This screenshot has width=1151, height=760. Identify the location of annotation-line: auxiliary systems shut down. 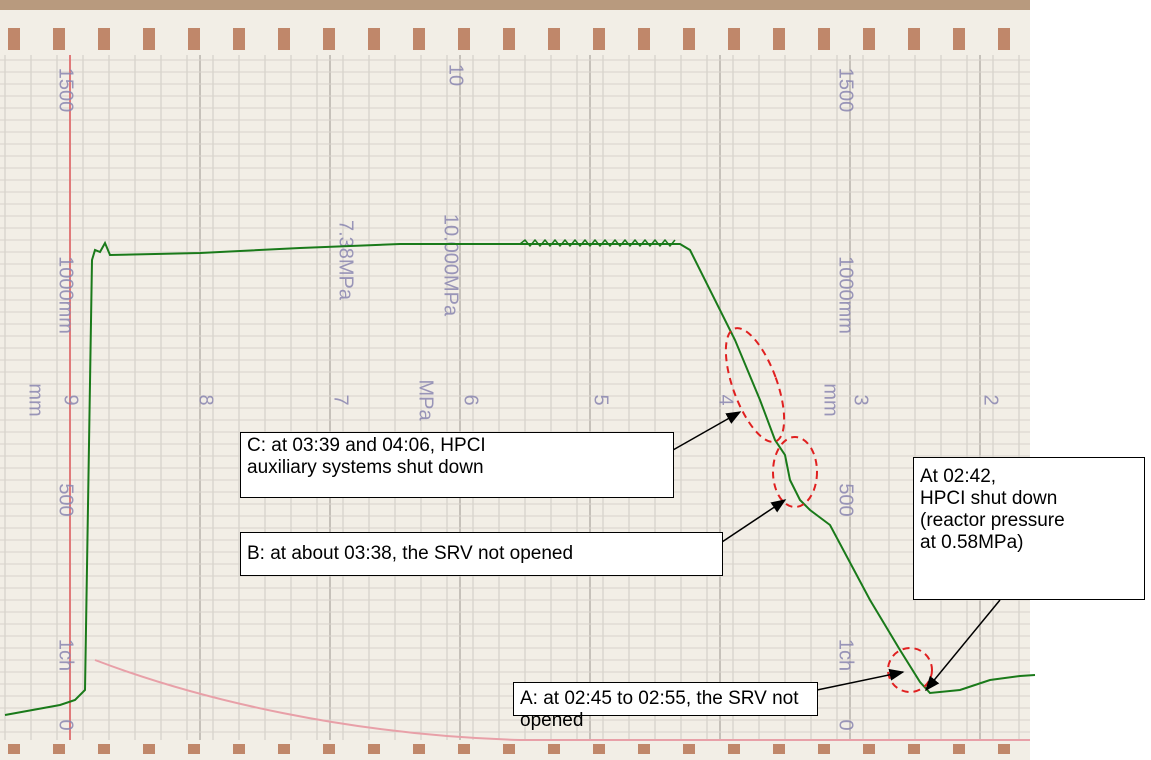
(365, 467).